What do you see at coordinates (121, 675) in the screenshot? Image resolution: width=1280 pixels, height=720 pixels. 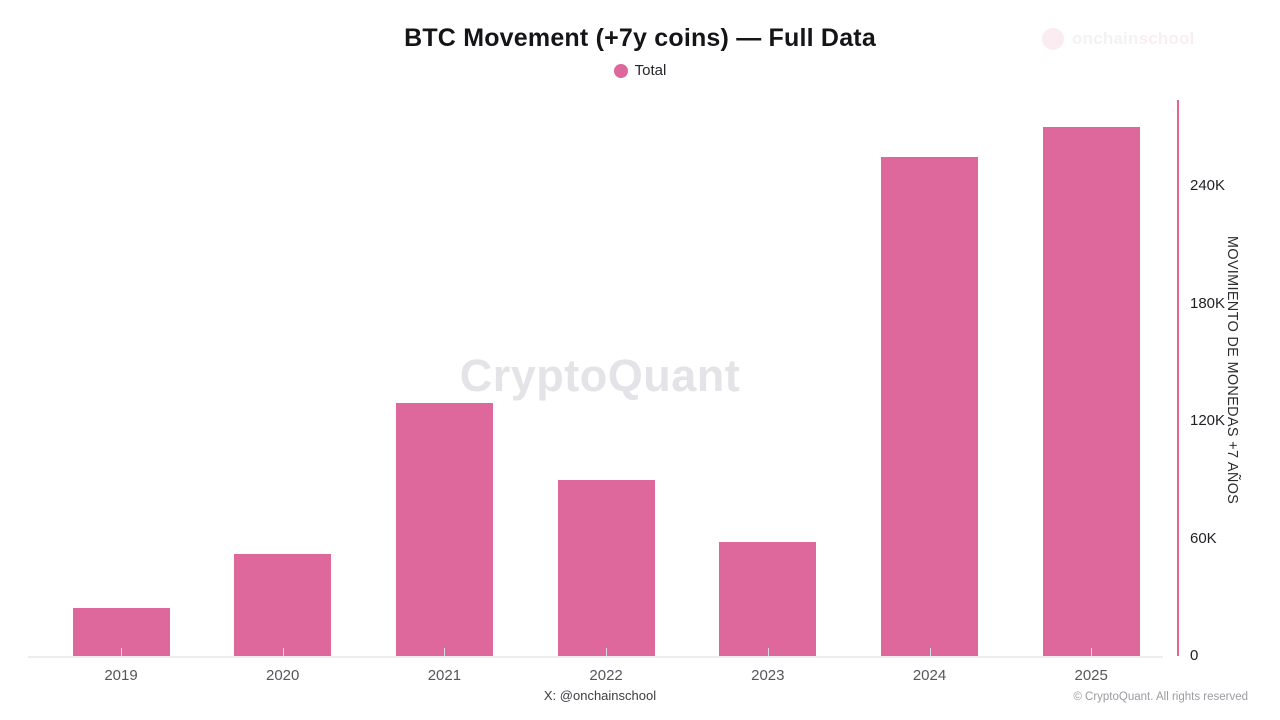 I see `x-axis-label-2019: 2019` at bounding box center [121, 675].